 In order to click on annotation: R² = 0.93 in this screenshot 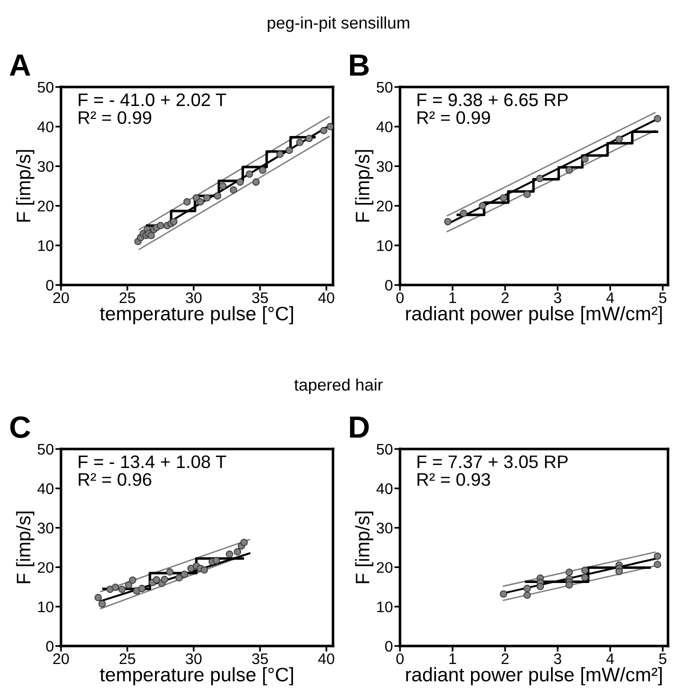, I will do `click(454, 479)`.